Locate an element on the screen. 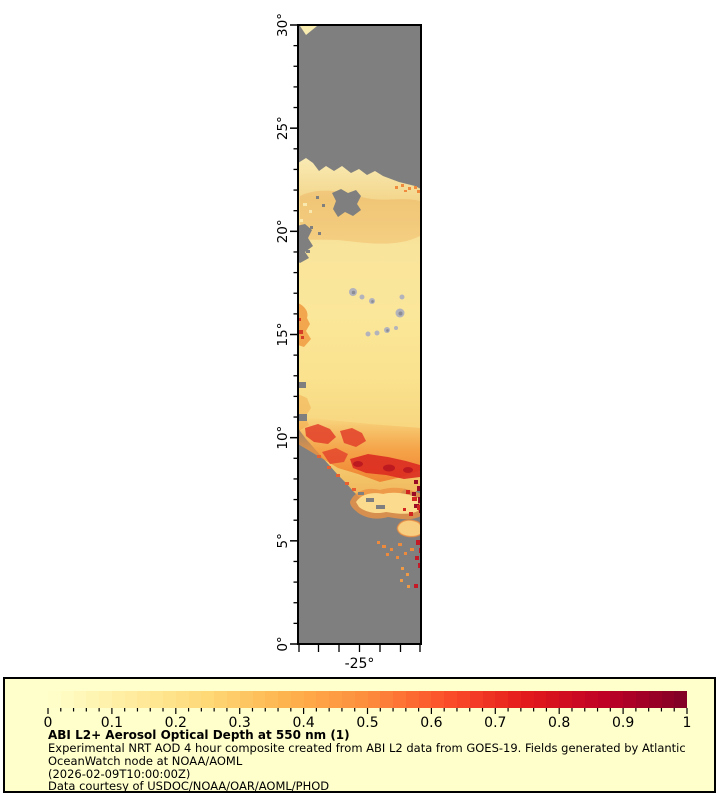  pixel-specks is located at coordinates (359, 386).